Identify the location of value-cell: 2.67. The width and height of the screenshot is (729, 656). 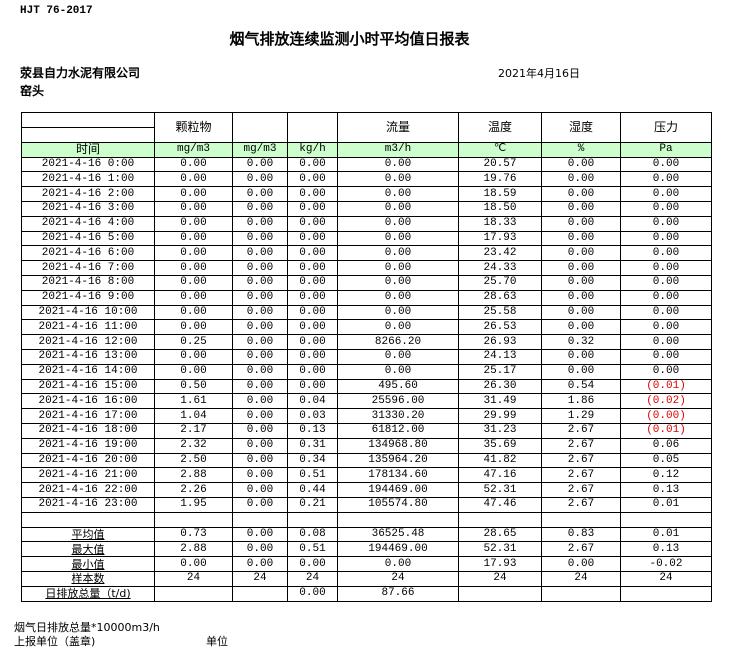
(581, 475).